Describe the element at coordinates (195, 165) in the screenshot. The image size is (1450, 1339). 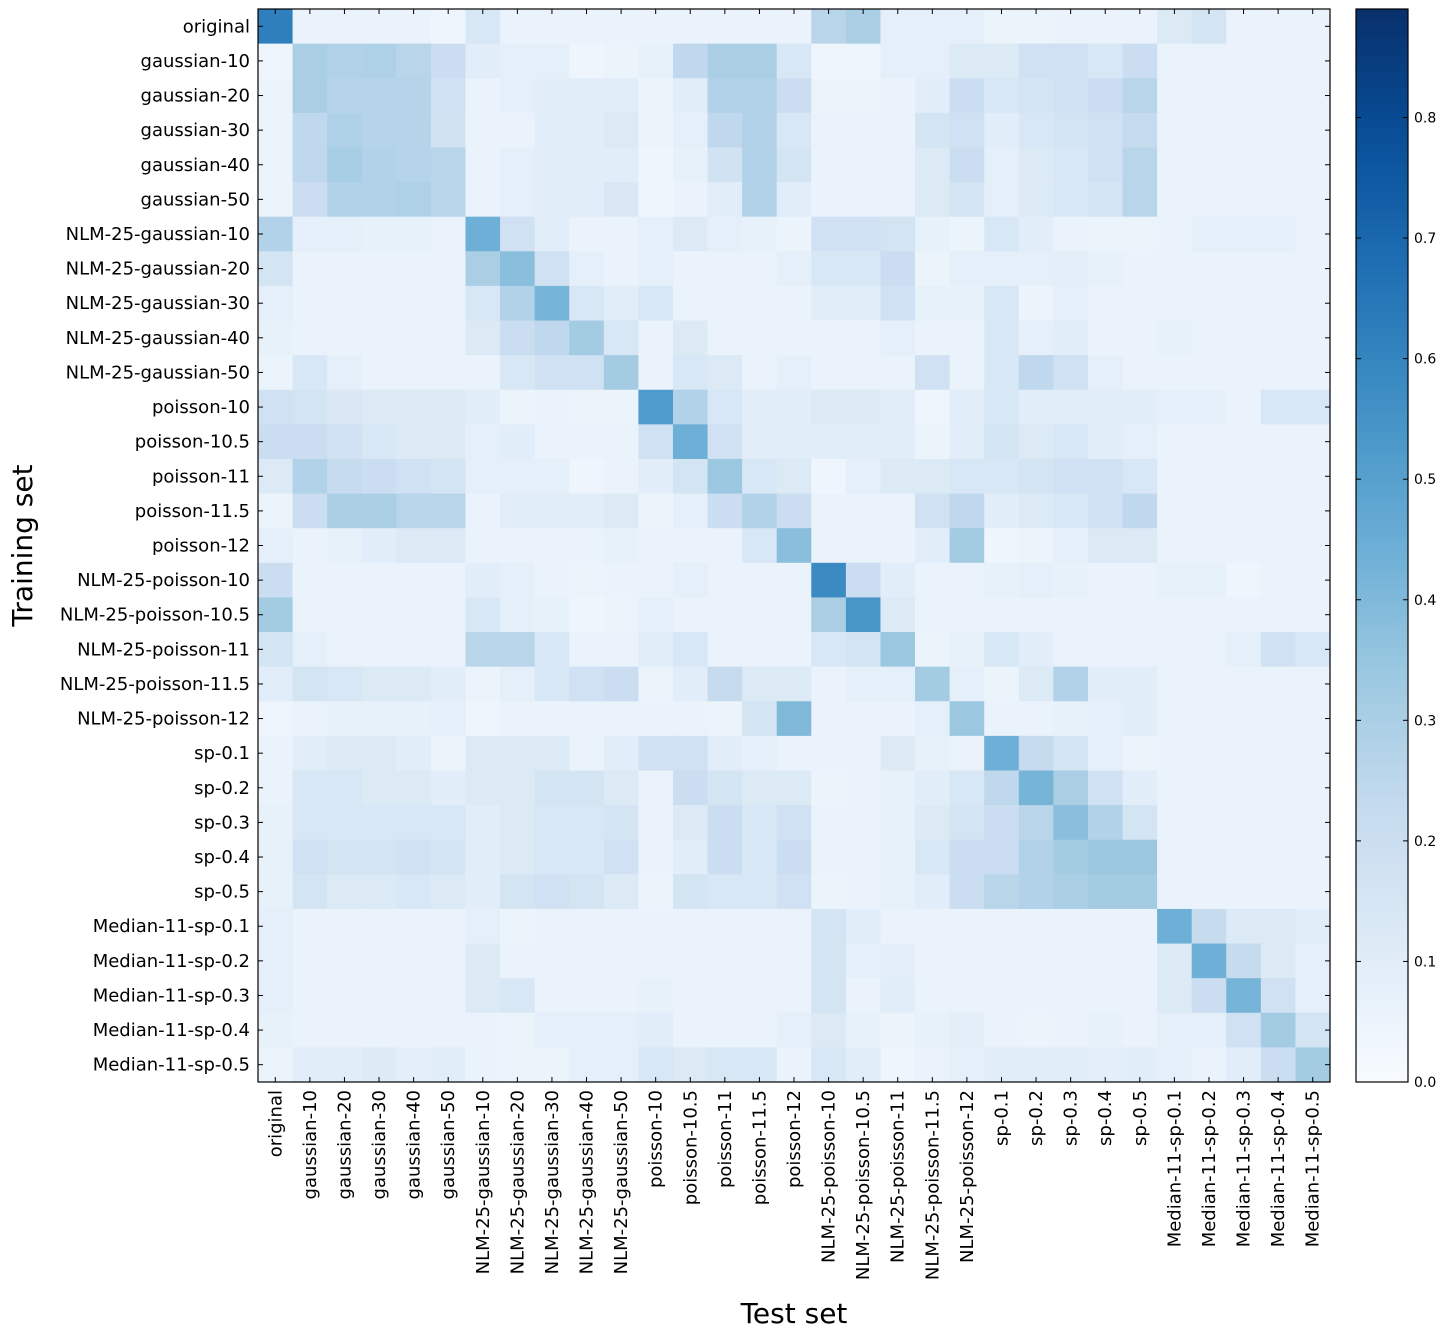
I see `y-tick-label: gaussian-40` at that location.